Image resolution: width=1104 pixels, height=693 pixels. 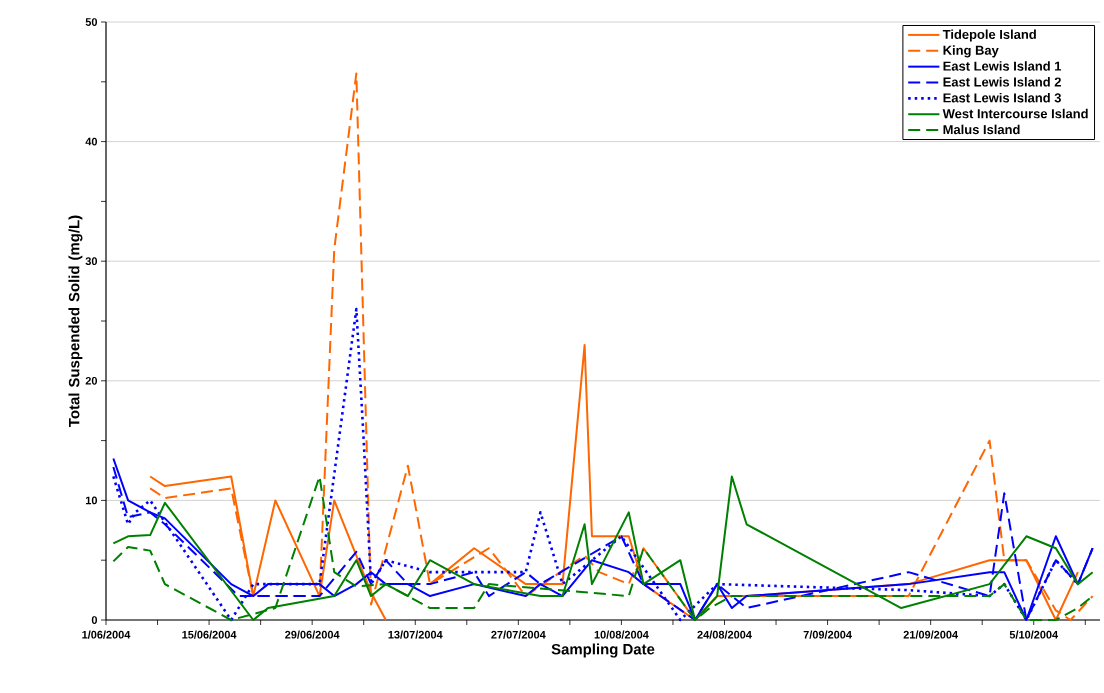 I want to click on legend-label: King Bay, so click(x=971, y=51).